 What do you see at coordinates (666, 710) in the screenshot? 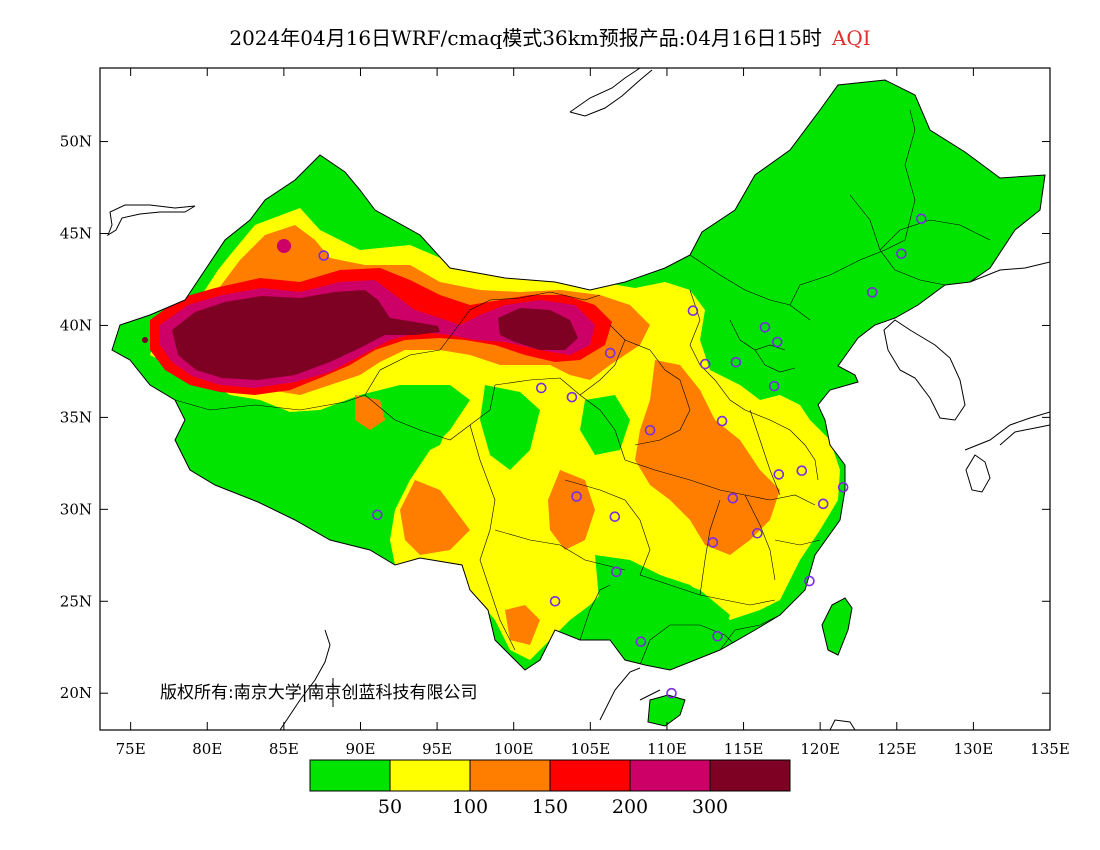
I see `hainan-island` at bounding box center [666, 710].